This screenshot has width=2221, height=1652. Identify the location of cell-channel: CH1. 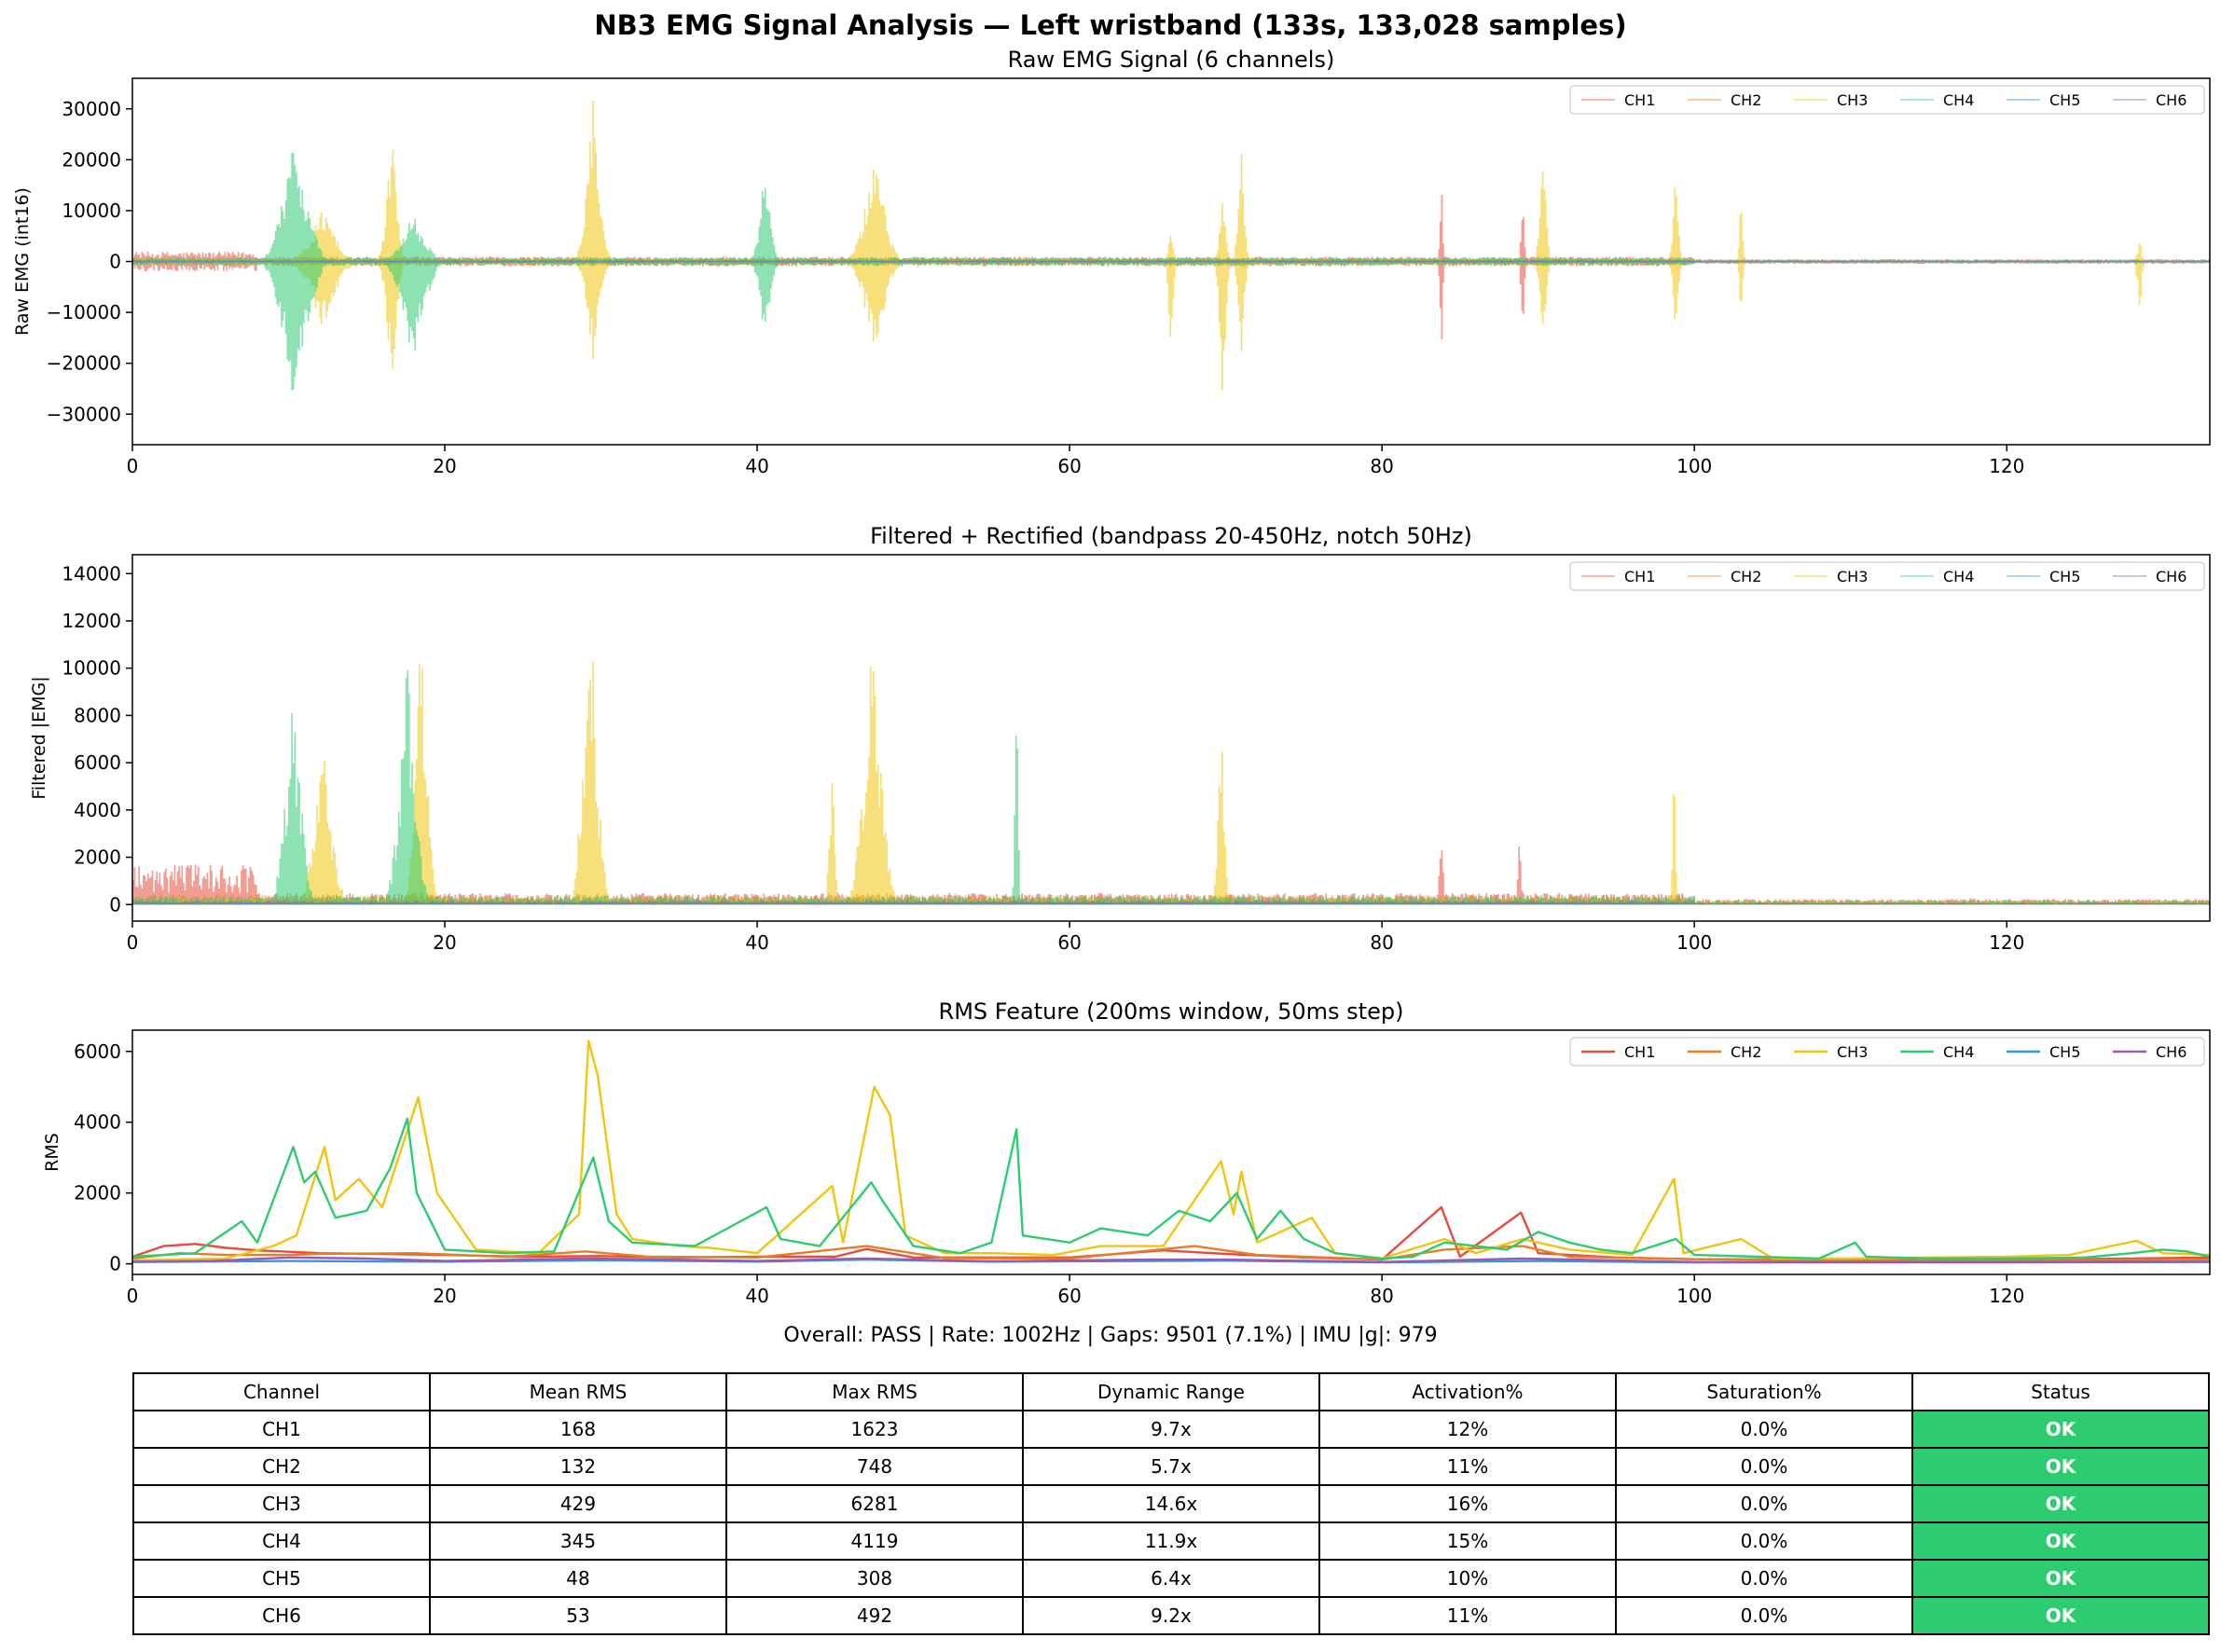
(281, 1430).